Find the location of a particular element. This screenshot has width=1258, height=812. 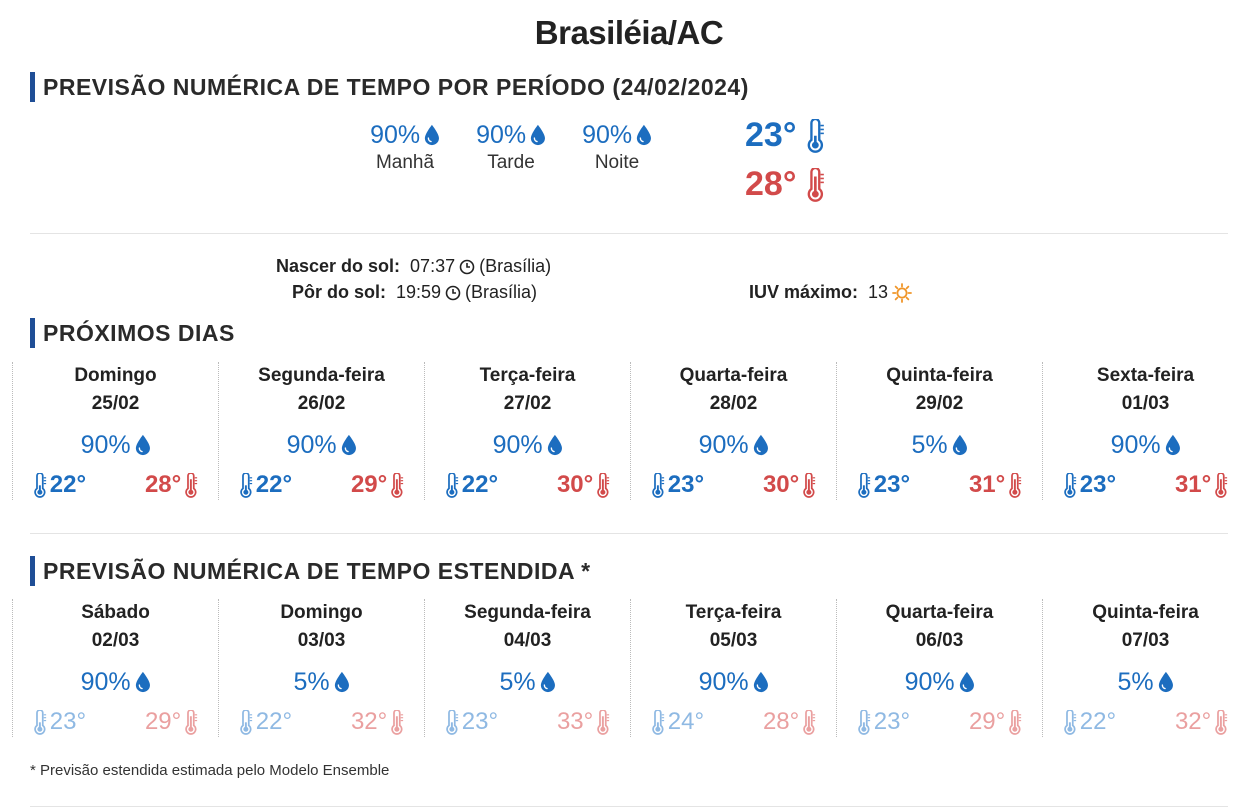

uv-label: IUV máximo: is located at coordinates (804, 292).